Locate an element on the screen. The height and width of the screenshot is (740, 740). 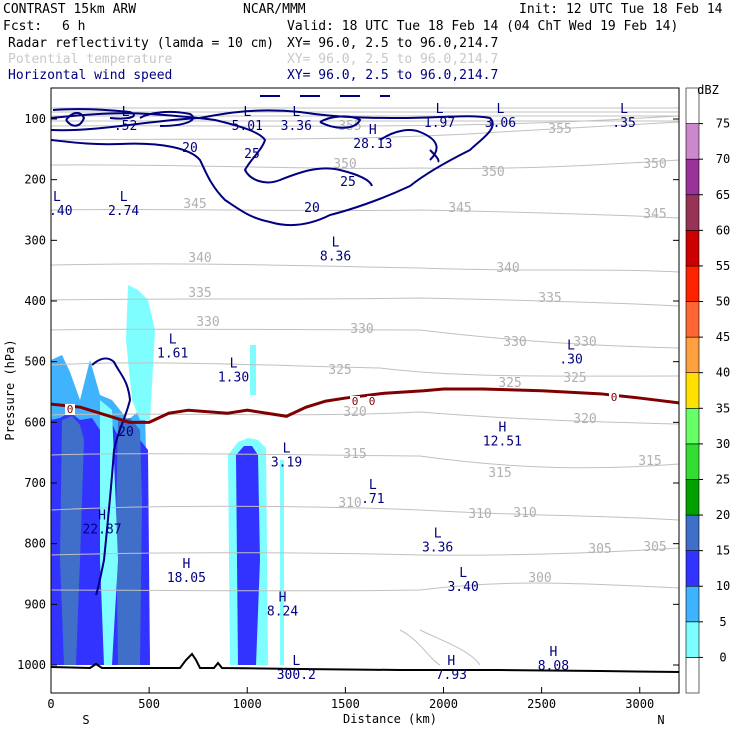
y-tick-label: 200 is located at coordinates (35, 180).